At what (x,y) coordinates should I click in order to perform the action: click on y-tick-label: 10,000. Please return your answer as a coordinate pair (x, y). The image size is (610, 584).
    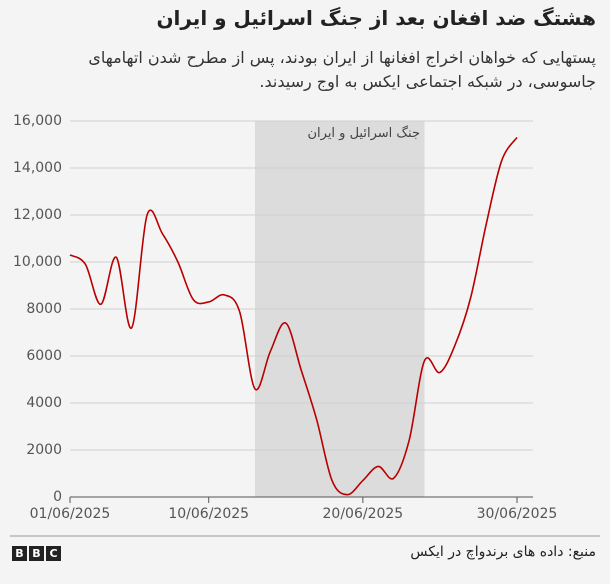
    Looking at the image, I should click on (37, 262).